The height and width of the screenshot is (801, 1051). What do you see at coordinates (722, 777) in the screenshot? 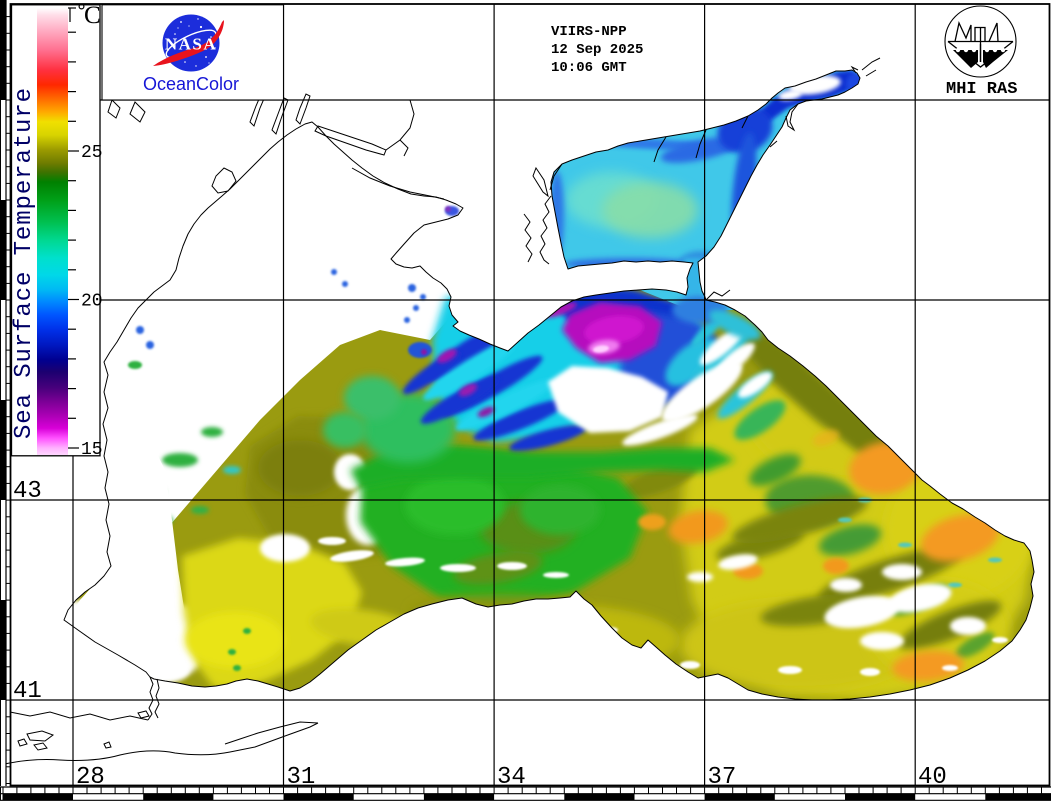
I see `svg-text: 37` at bounding box center [722, 777].